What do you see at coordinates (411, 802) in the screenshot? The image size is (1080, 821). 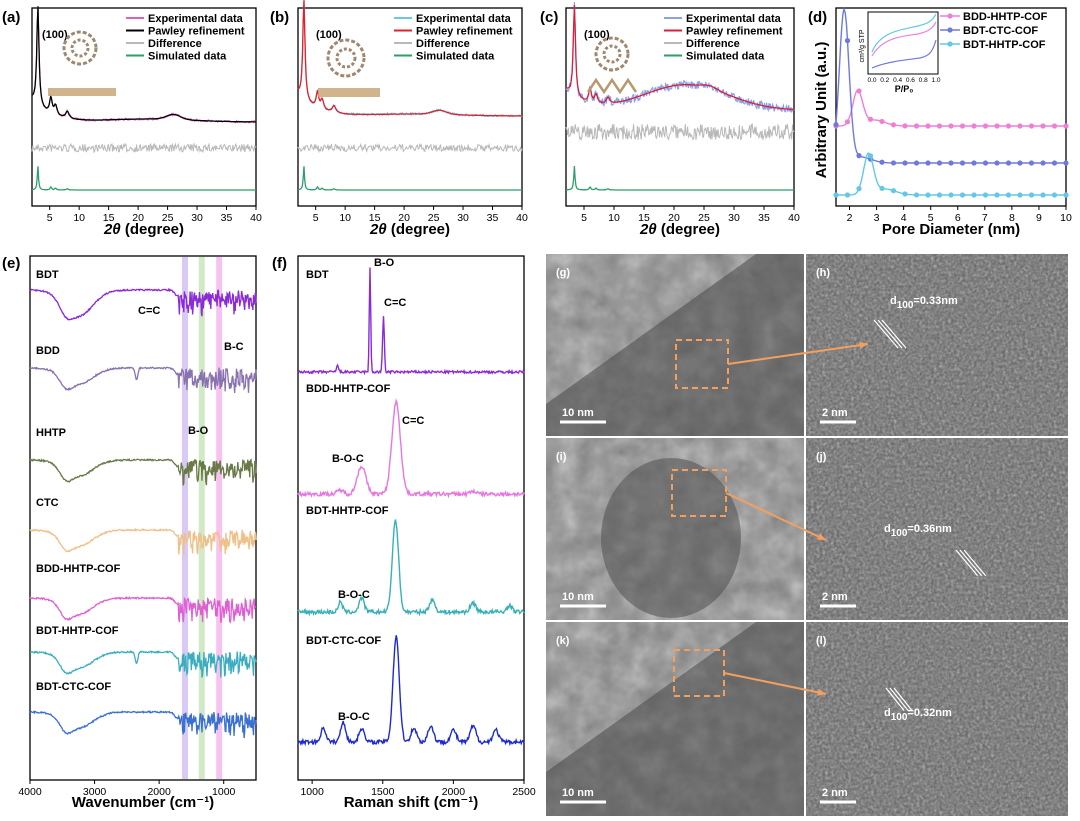 I see `panel-f-xlabel: Raman shift (cm⁻¹)` at bounding box center [411, 802].